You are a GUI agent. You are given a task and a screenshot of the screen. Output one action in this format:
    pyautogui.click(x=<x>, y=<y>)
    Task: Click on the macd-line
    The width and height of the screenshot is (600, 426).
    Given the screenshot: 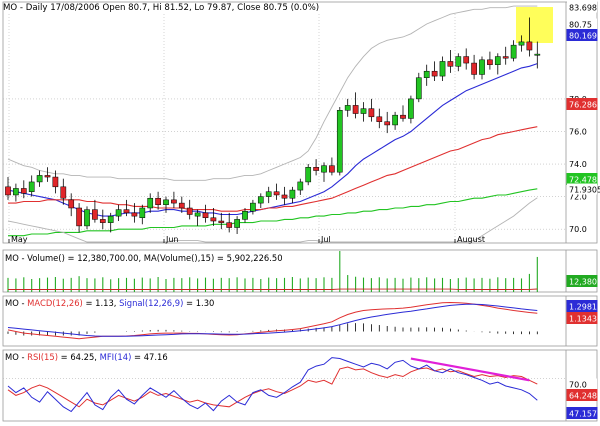 What is the action you would take?
    pyautogui.click(x=272, y=320)
    